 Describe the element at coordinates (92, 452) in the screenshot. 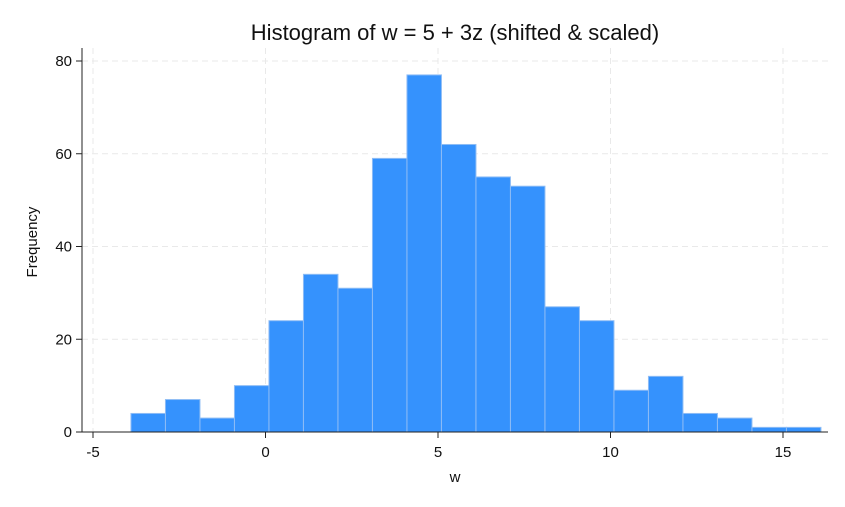

I see `x-tick-label: -5` at that location.